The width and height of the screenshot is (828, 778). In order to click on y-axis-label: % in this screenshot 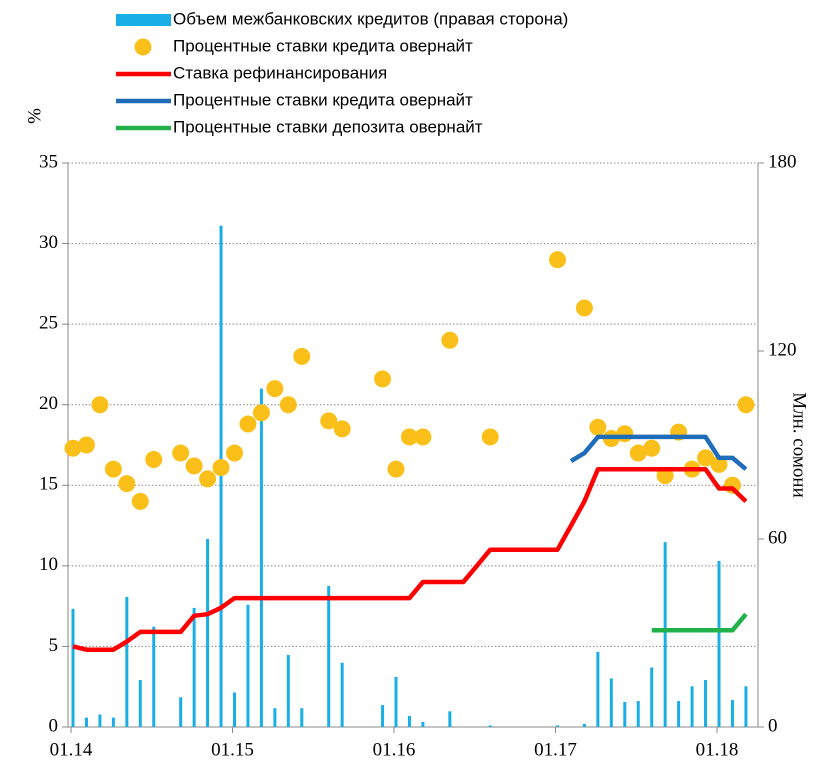, I will do `click(34, 116)`.